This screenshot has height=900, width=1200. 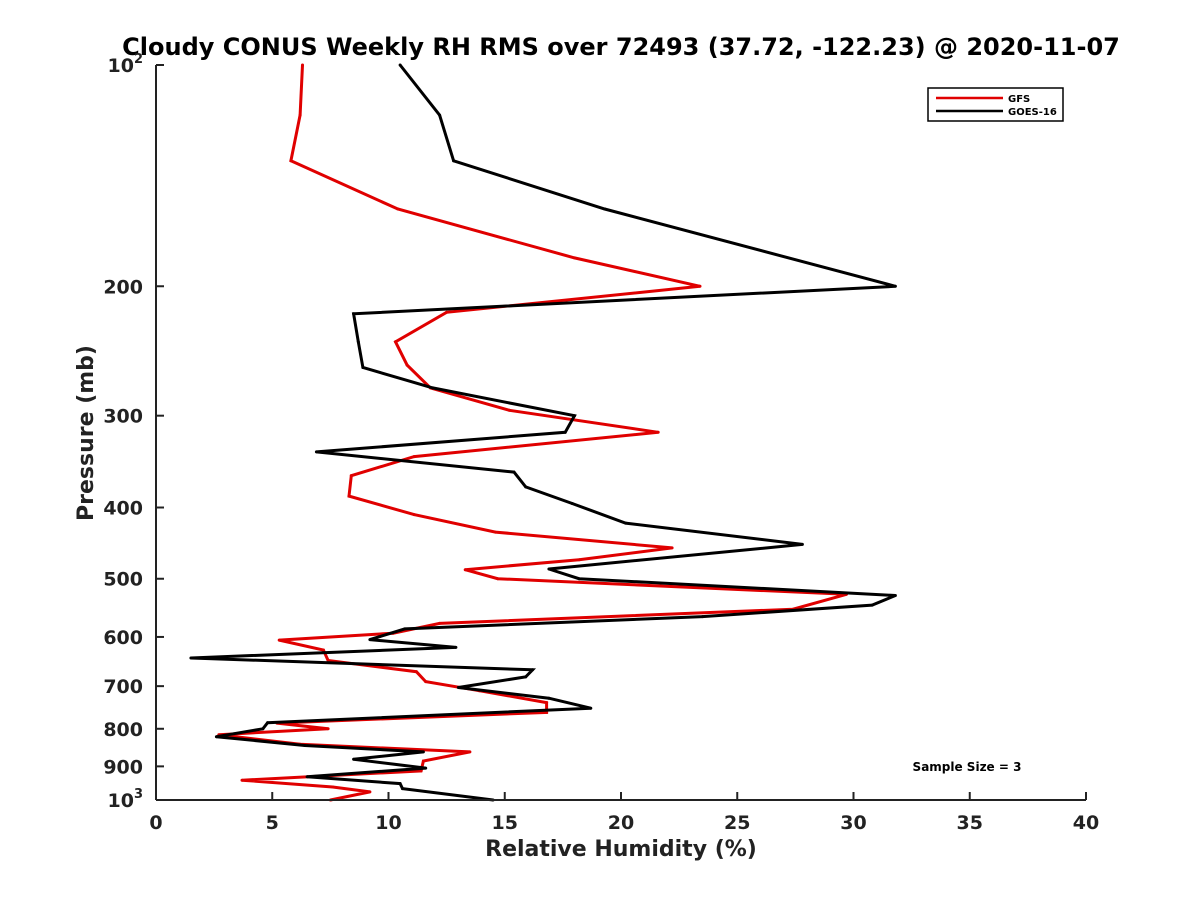 I want to click on y-tick-label: 800, so click(x=123, y=730).